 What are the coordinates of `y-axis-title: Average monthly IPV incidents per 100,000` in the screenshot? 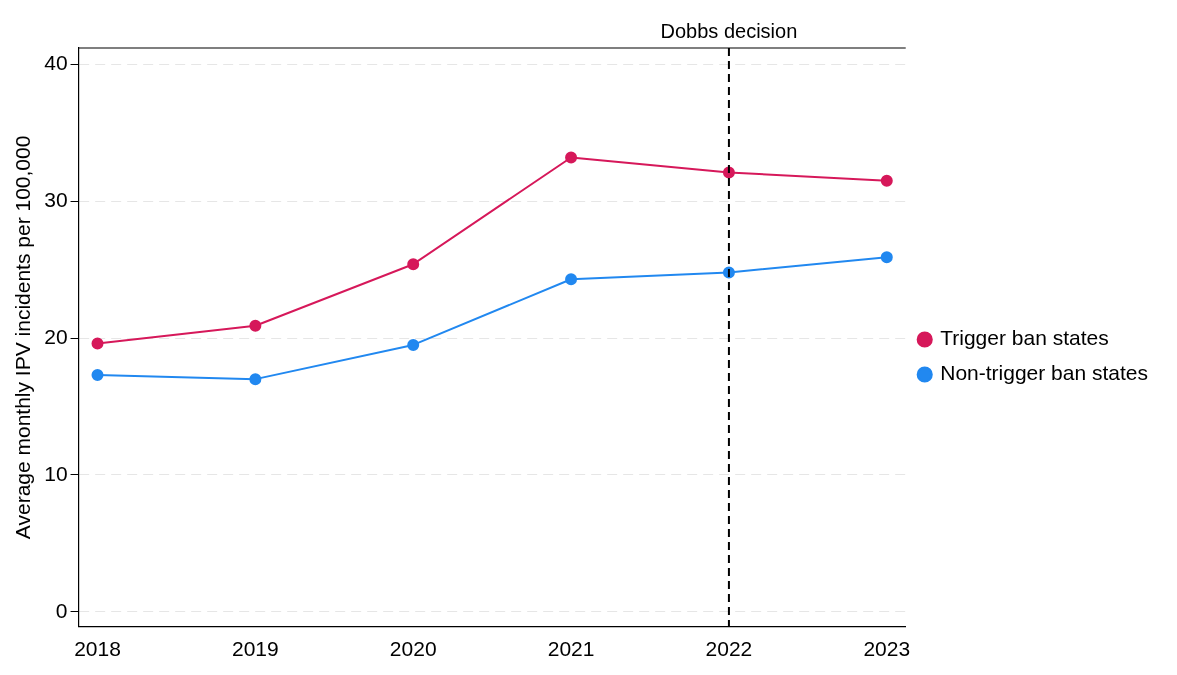 It's located at (23, 337).